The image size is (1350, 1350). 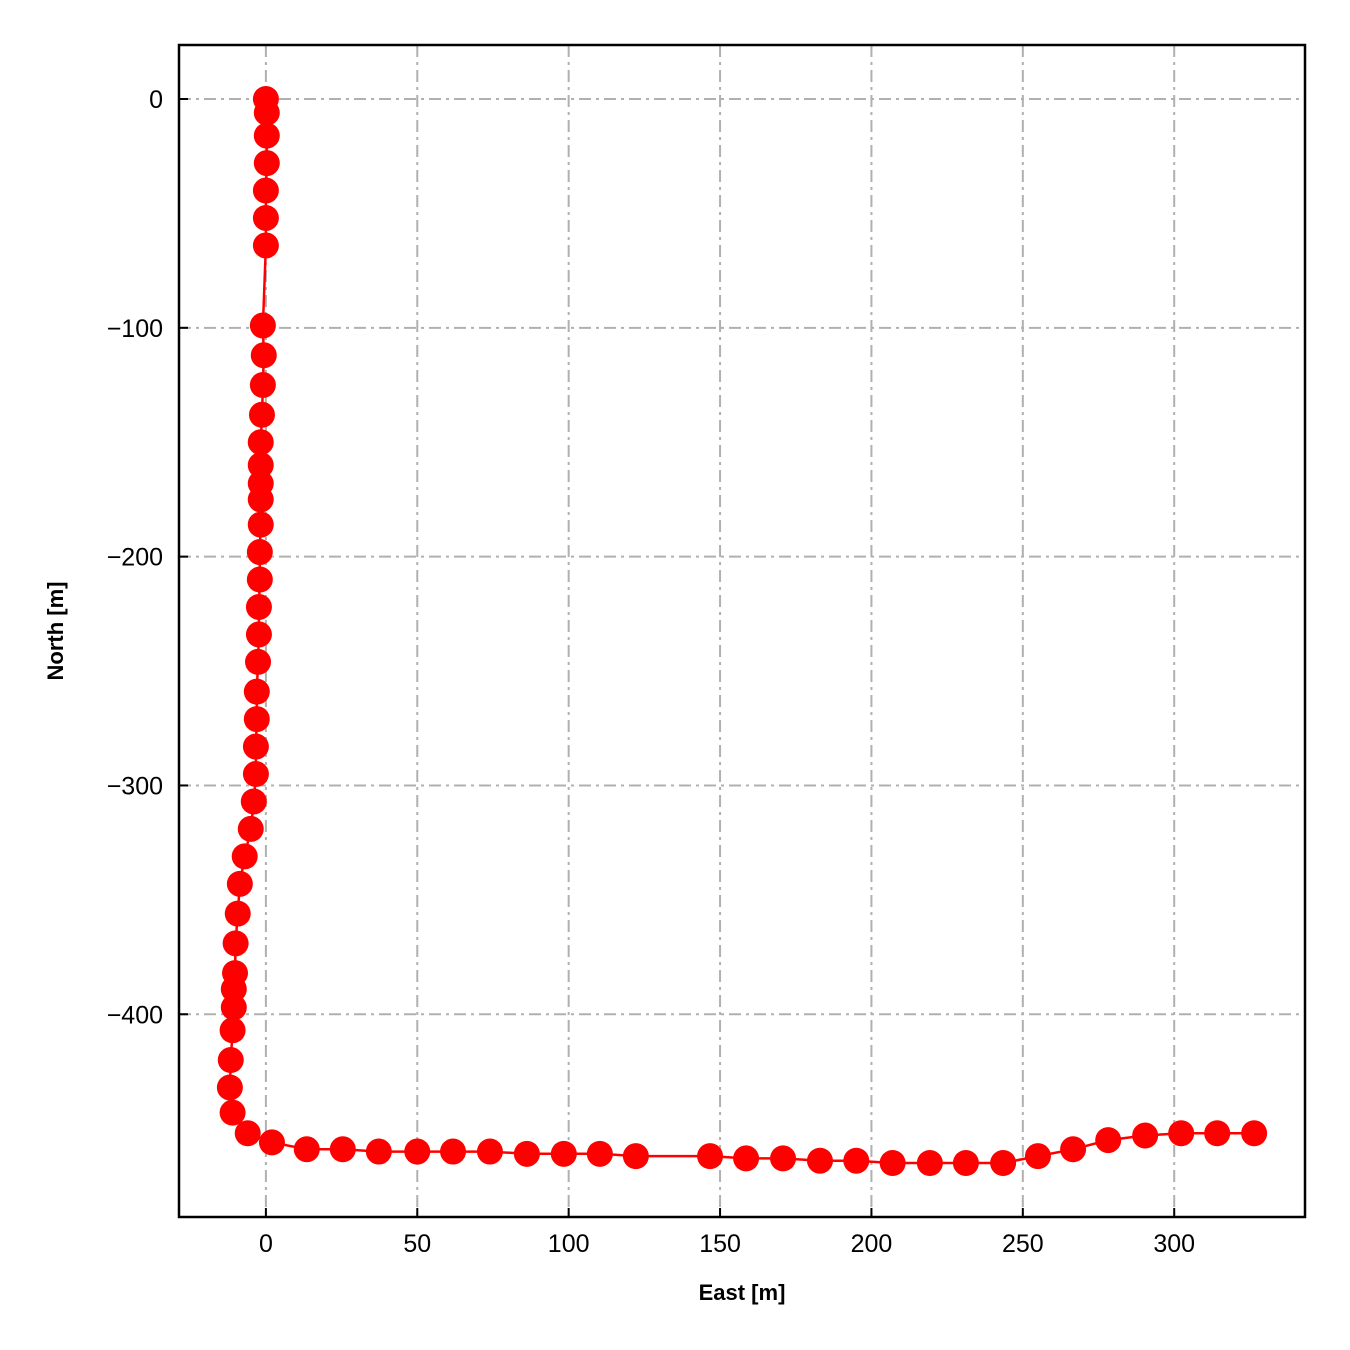 What do you see at coordinates (135, 329) in the screenshot?
I see `y-tick-label: −100` at bounding box center [135, 329].